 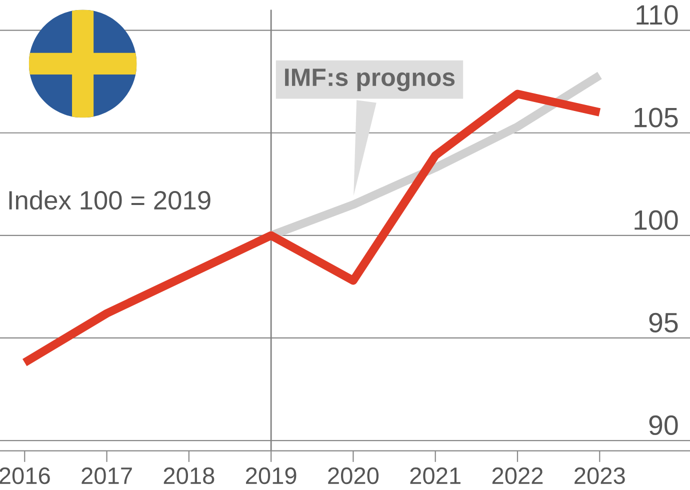 What do you see at coordinates (663, 322) in the screenshot?
I see `y-tick-label: 95` at bounding box center [663, 322].